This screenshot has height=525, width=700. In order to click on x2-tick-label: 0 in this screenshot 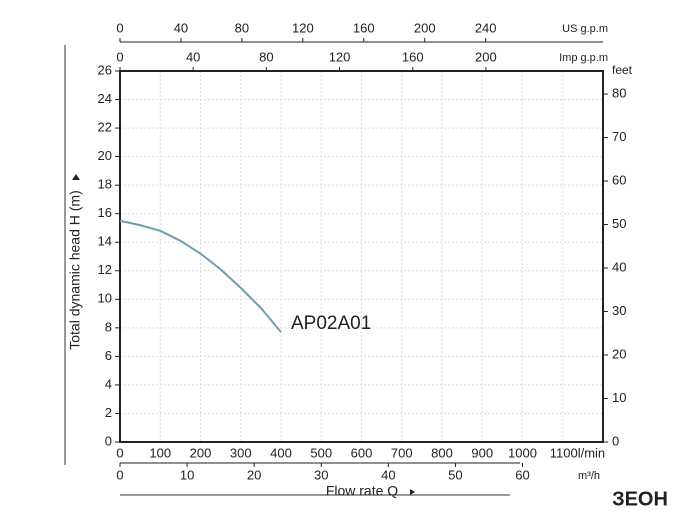, I will do `click(119, 474)`.